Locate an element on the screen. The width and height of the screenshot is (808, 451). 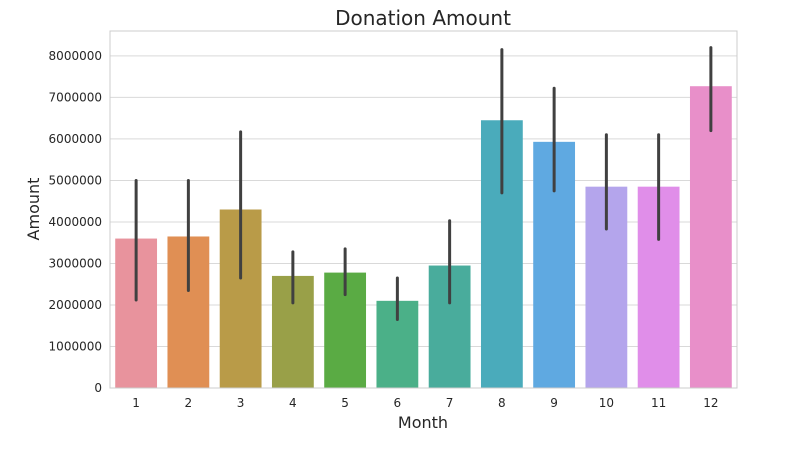
x-tick-label: 4 is located at coordinates (293, 403).